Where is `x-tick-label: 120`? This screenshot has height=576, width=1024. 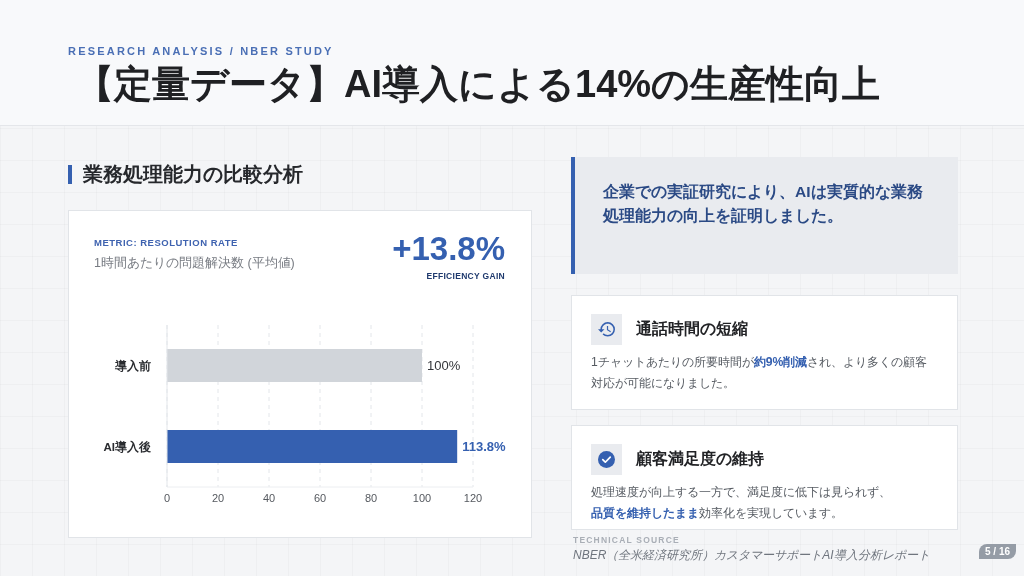
x-tick-label: 120 is located at coordinates (473, 497).